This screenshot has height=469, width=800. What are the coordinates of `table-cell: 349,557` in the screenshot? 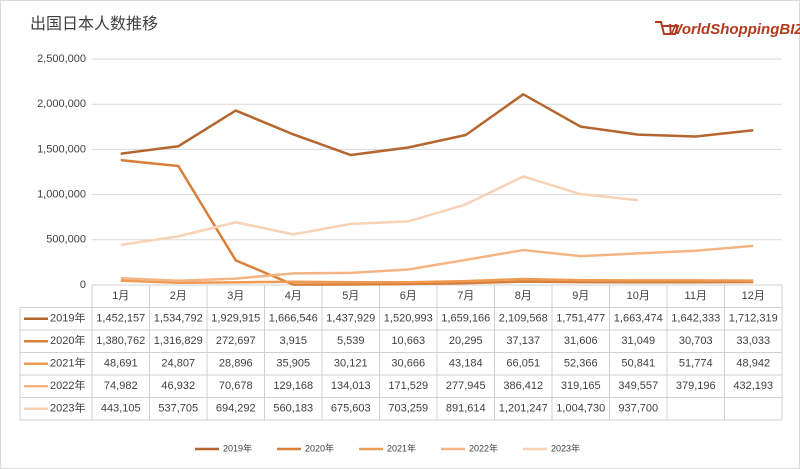 It's located at (638, 386).